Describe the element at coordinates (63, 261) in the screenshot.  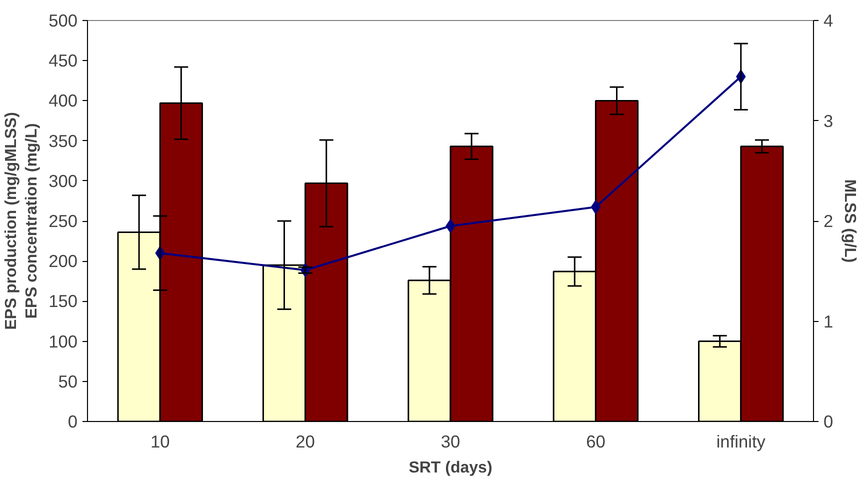
I see `y-tick-label: 200` at that location.